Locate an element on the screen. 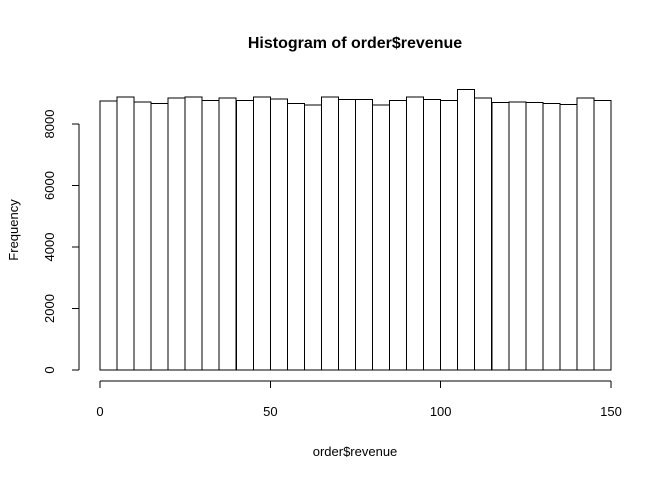  y-axis-label: Frequency is located at coordinates (13, 230).